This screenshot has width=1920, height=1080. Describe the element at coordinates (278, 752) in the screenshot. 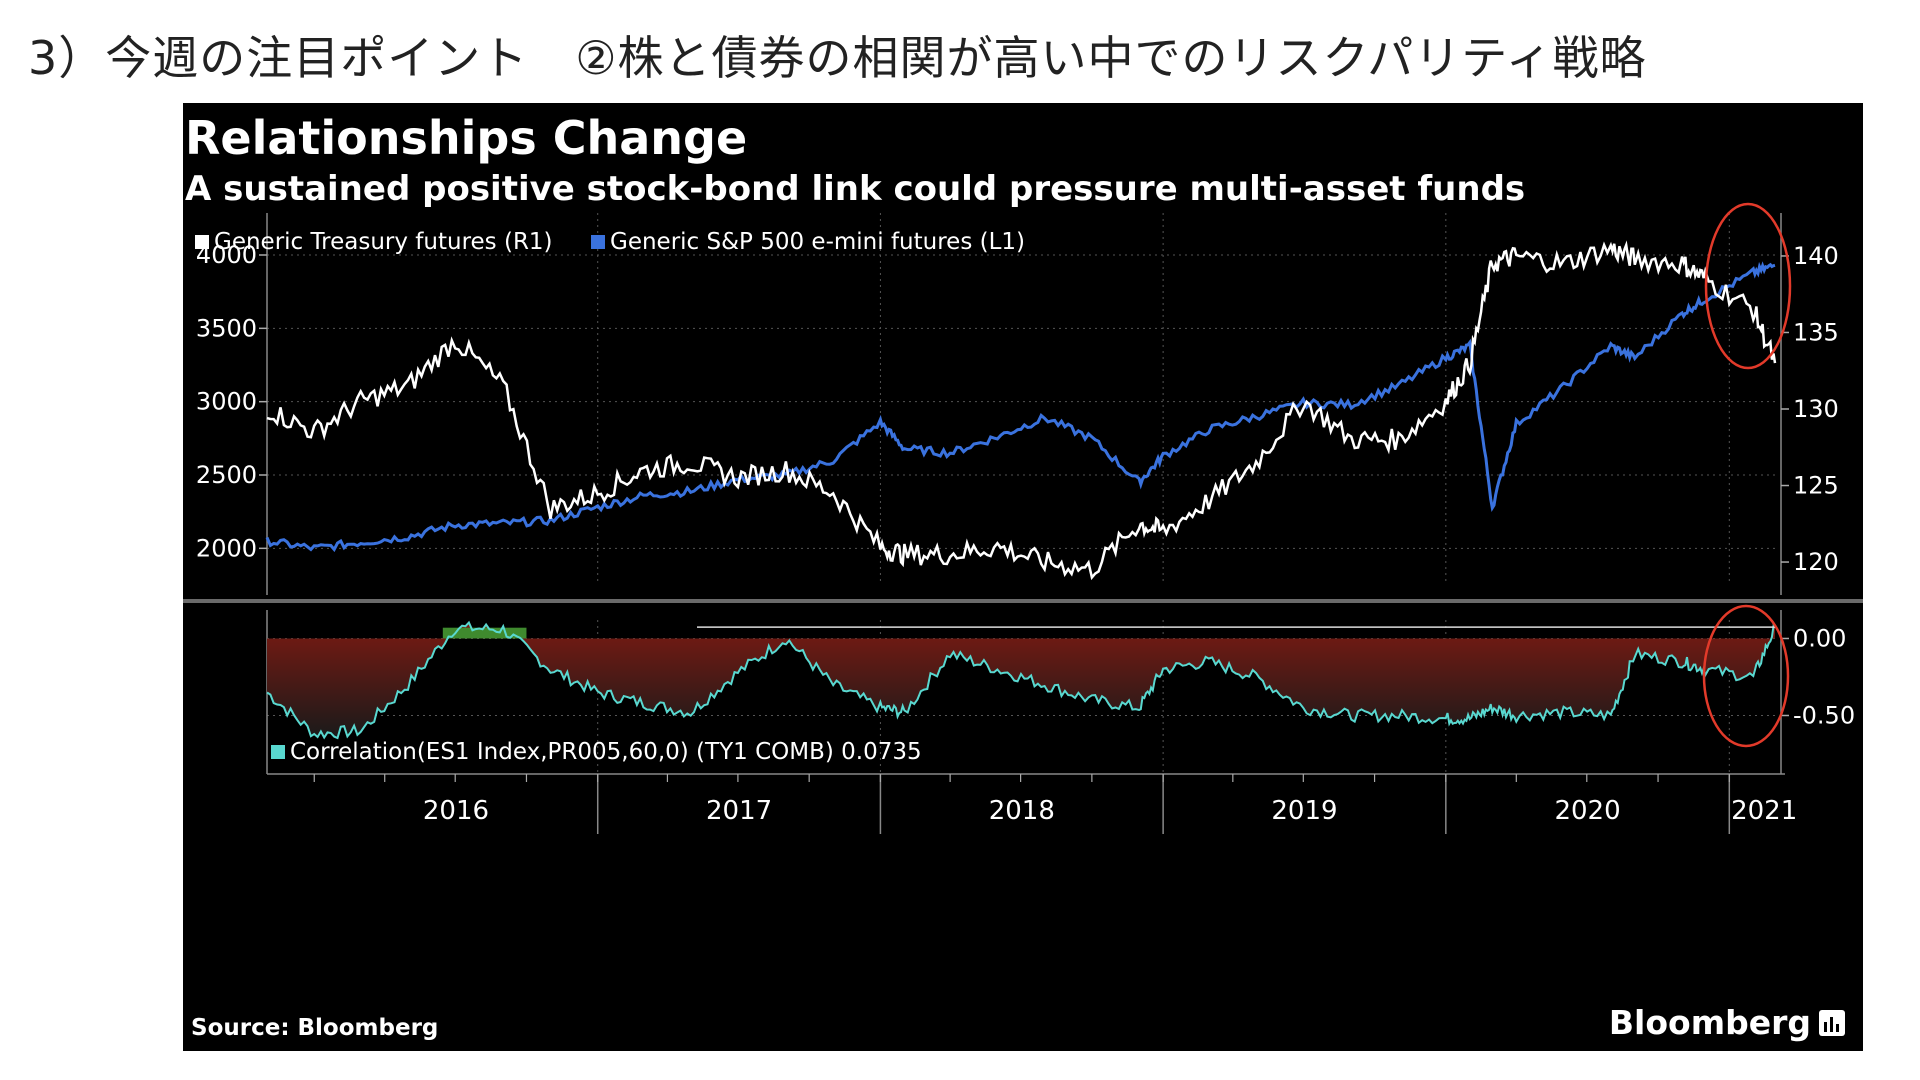

I see `correlation-swatch-icon` at that location.